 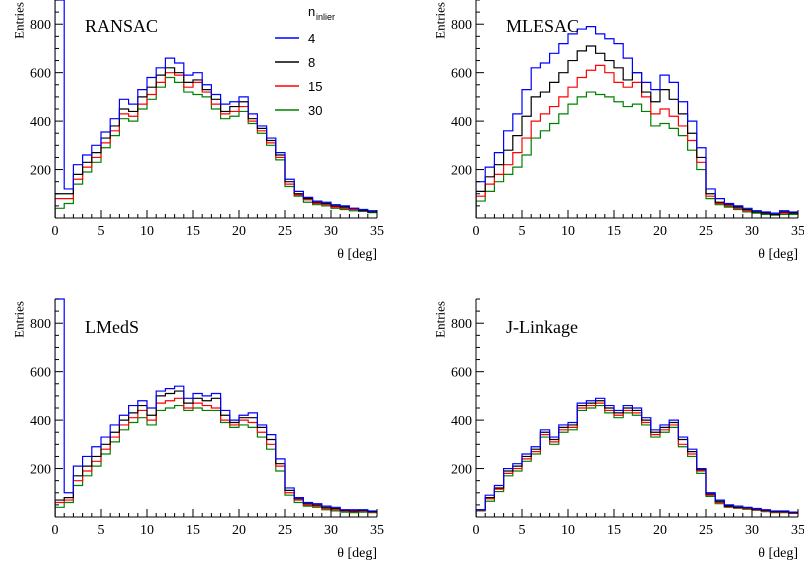 What do you see at coordinates (239, 231) in the screenshot?
I see `x-tick-label-ransac: 20` at bounding box center [239, 231].